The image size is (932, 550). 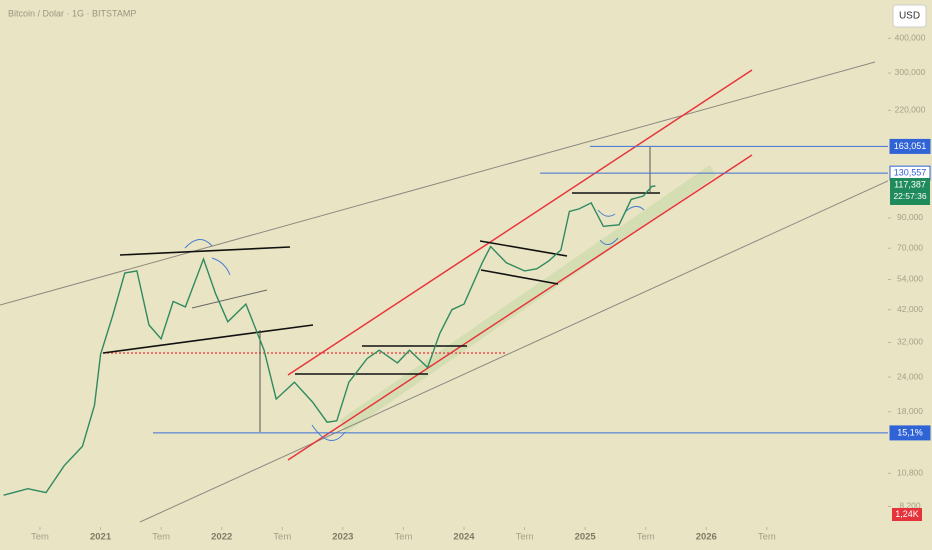 I want to click on support-label: 15,1%, so click(x=910, y=432).